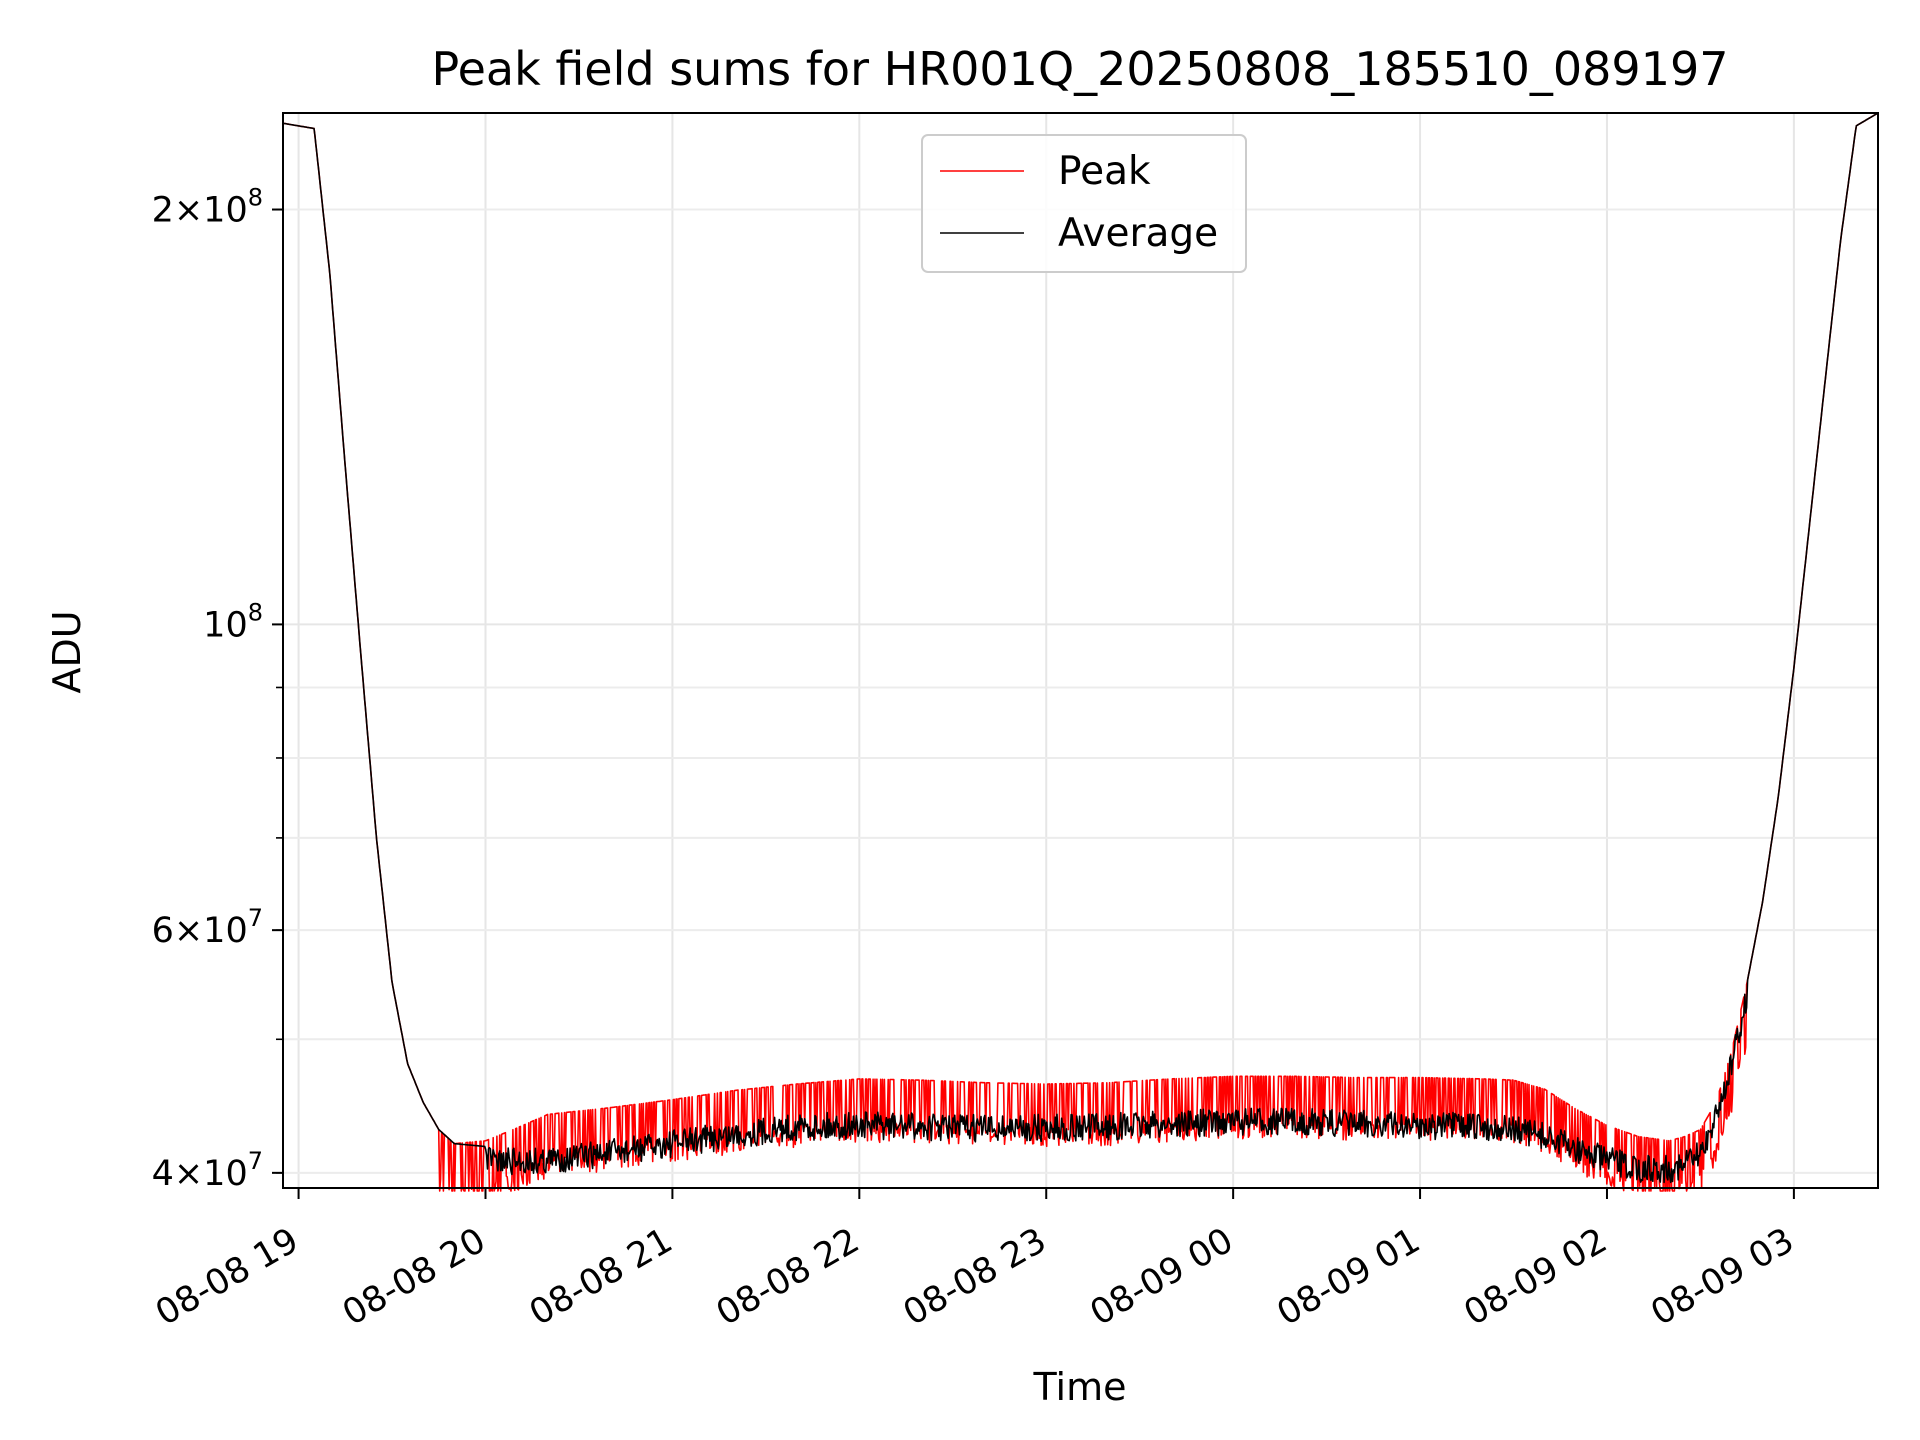 Image resolution: width=1920 pixels, height=1440 pixels. I want to click on x-axis-label: Time, so click(1080, 1387).